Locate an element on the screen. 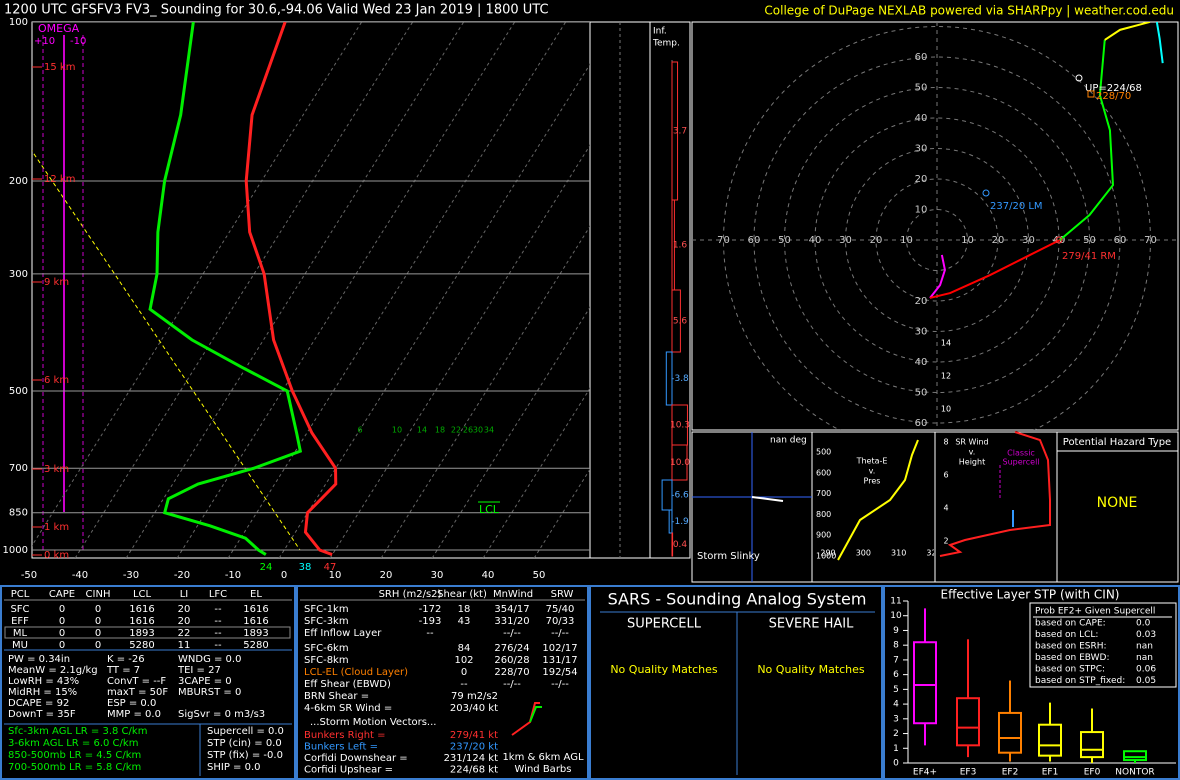 The image size is (1180, 780). theta-e-y-label: 800 is located at coordinates (823, 514).